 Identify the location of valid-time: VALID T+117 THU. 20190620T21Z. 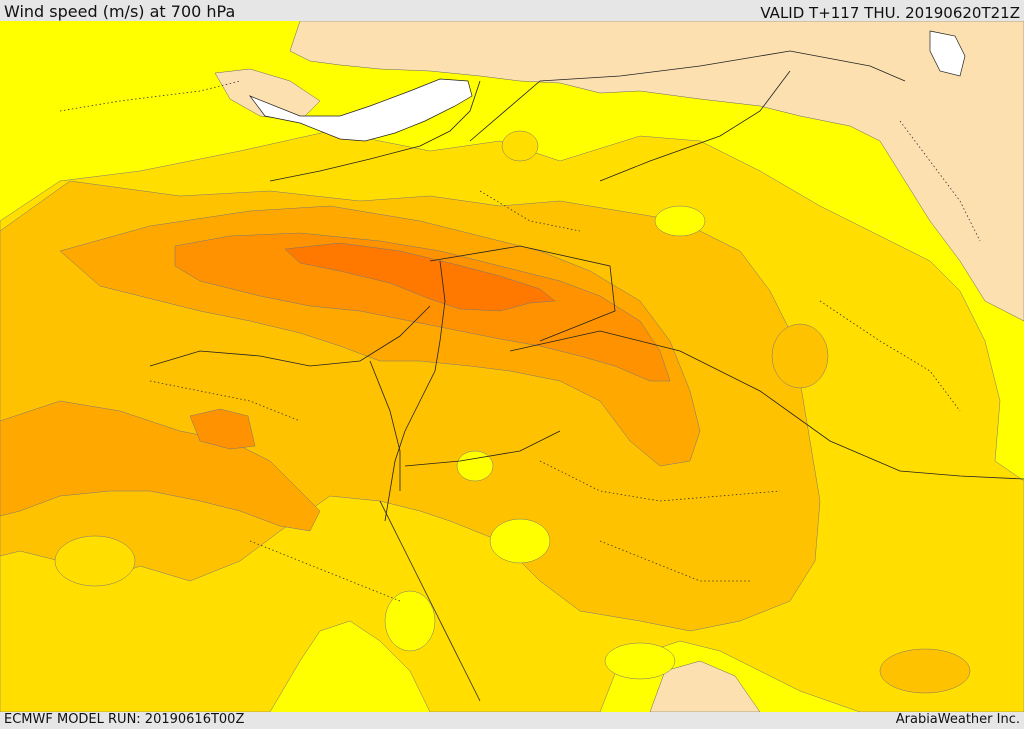
(890, 13).